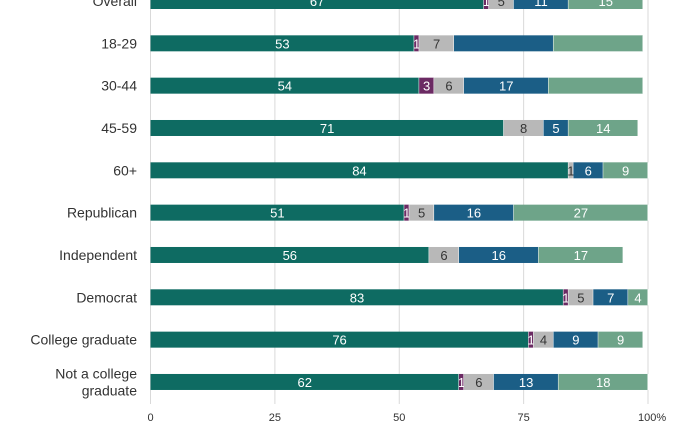  Describe the element at coordinates (119, 128) in the screenshot. I see `category-label: 45-59` at that location.